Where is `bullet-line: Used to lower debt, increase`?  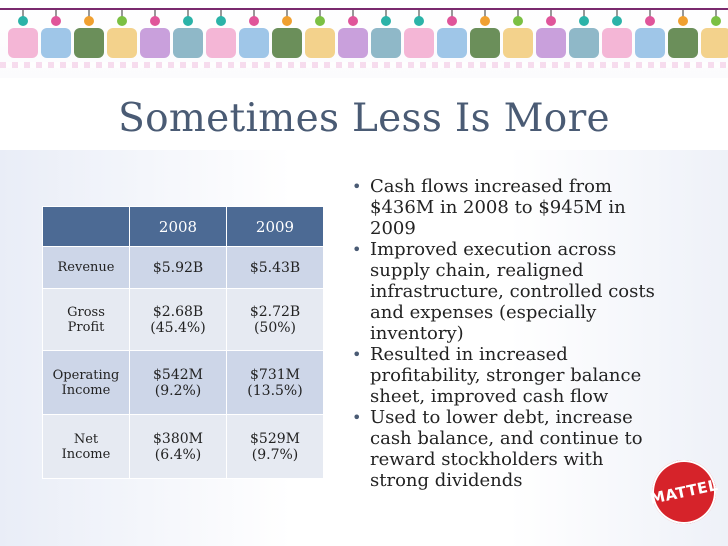
bullet-line: Used to lower debt, increase is located at coordinates (501, 417).